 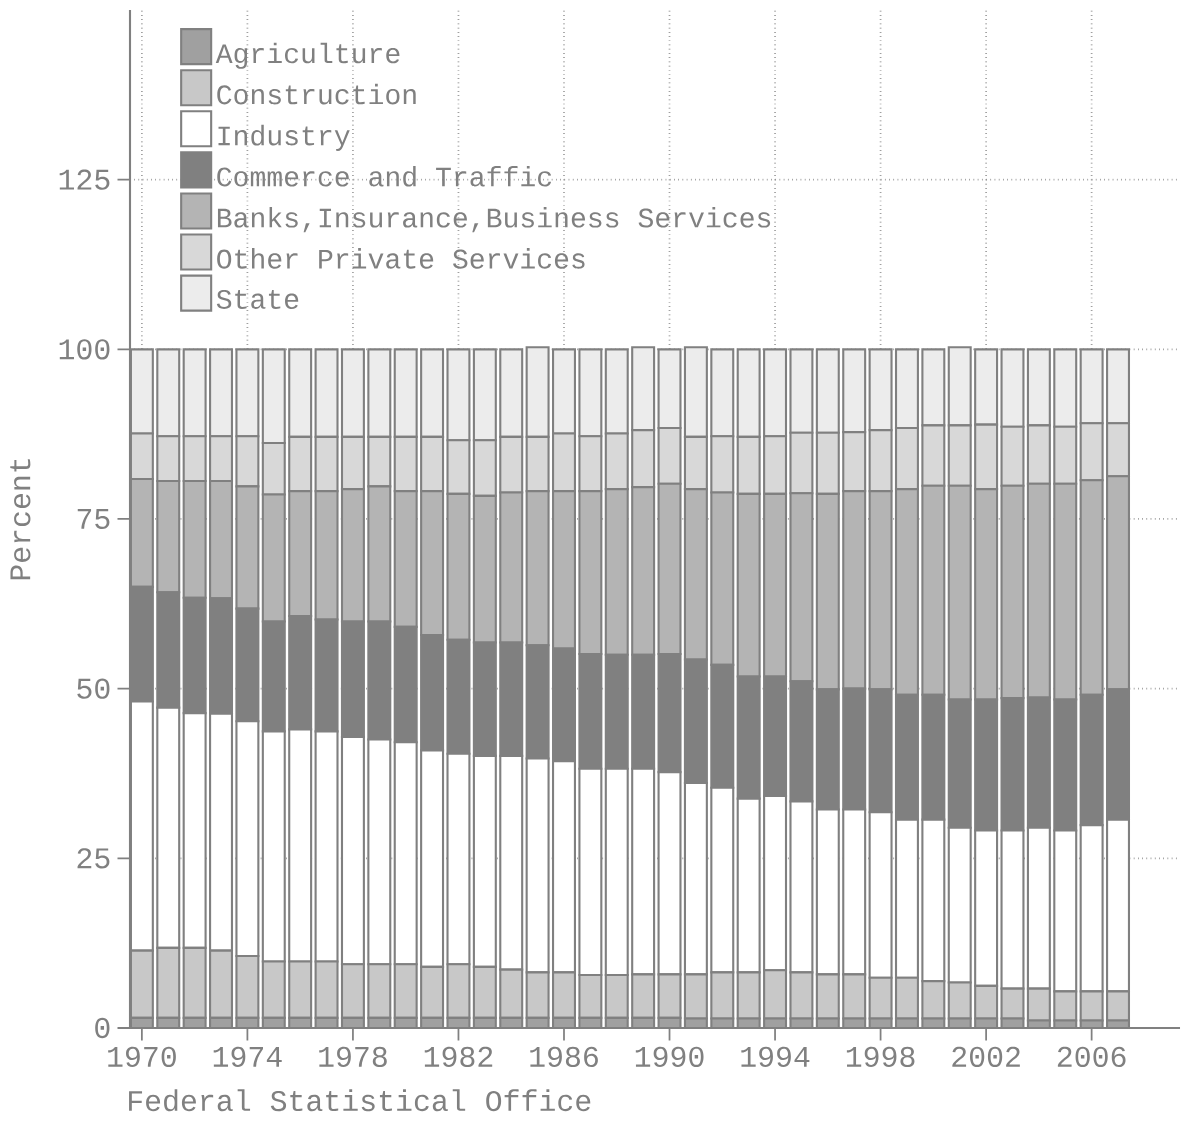 I want to click on x-tick-label: 1994, so click(x=775, y=1056).